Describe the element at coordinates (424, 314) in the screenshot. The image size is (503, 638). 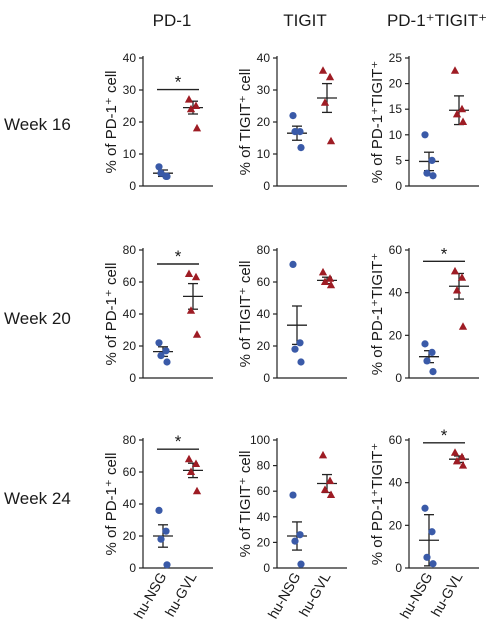
I see `chart-panel: 0 20 40 60% of PD-1⁺TIGIT⁺ *` at that location.